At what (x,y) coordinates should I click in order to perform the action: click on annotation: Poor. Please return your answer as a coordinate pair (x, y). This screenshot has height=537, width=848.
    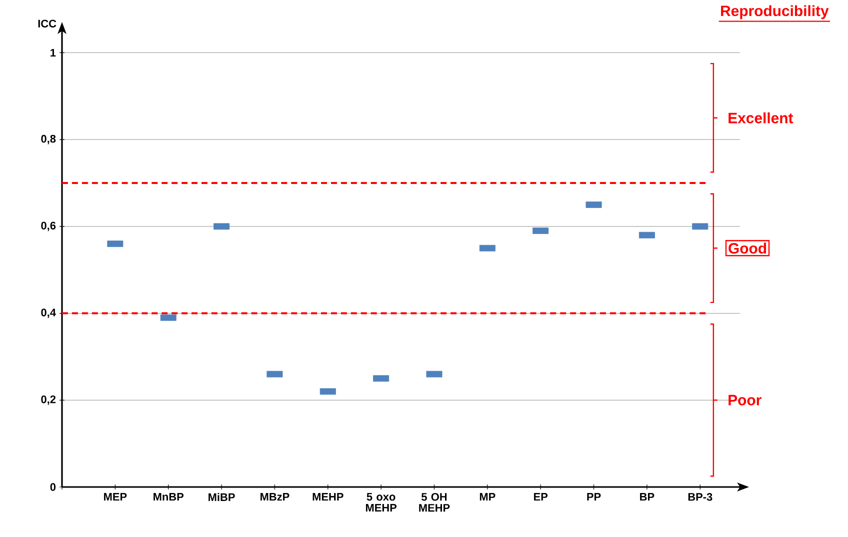
    Looking at the image, I should click on (745, 400).